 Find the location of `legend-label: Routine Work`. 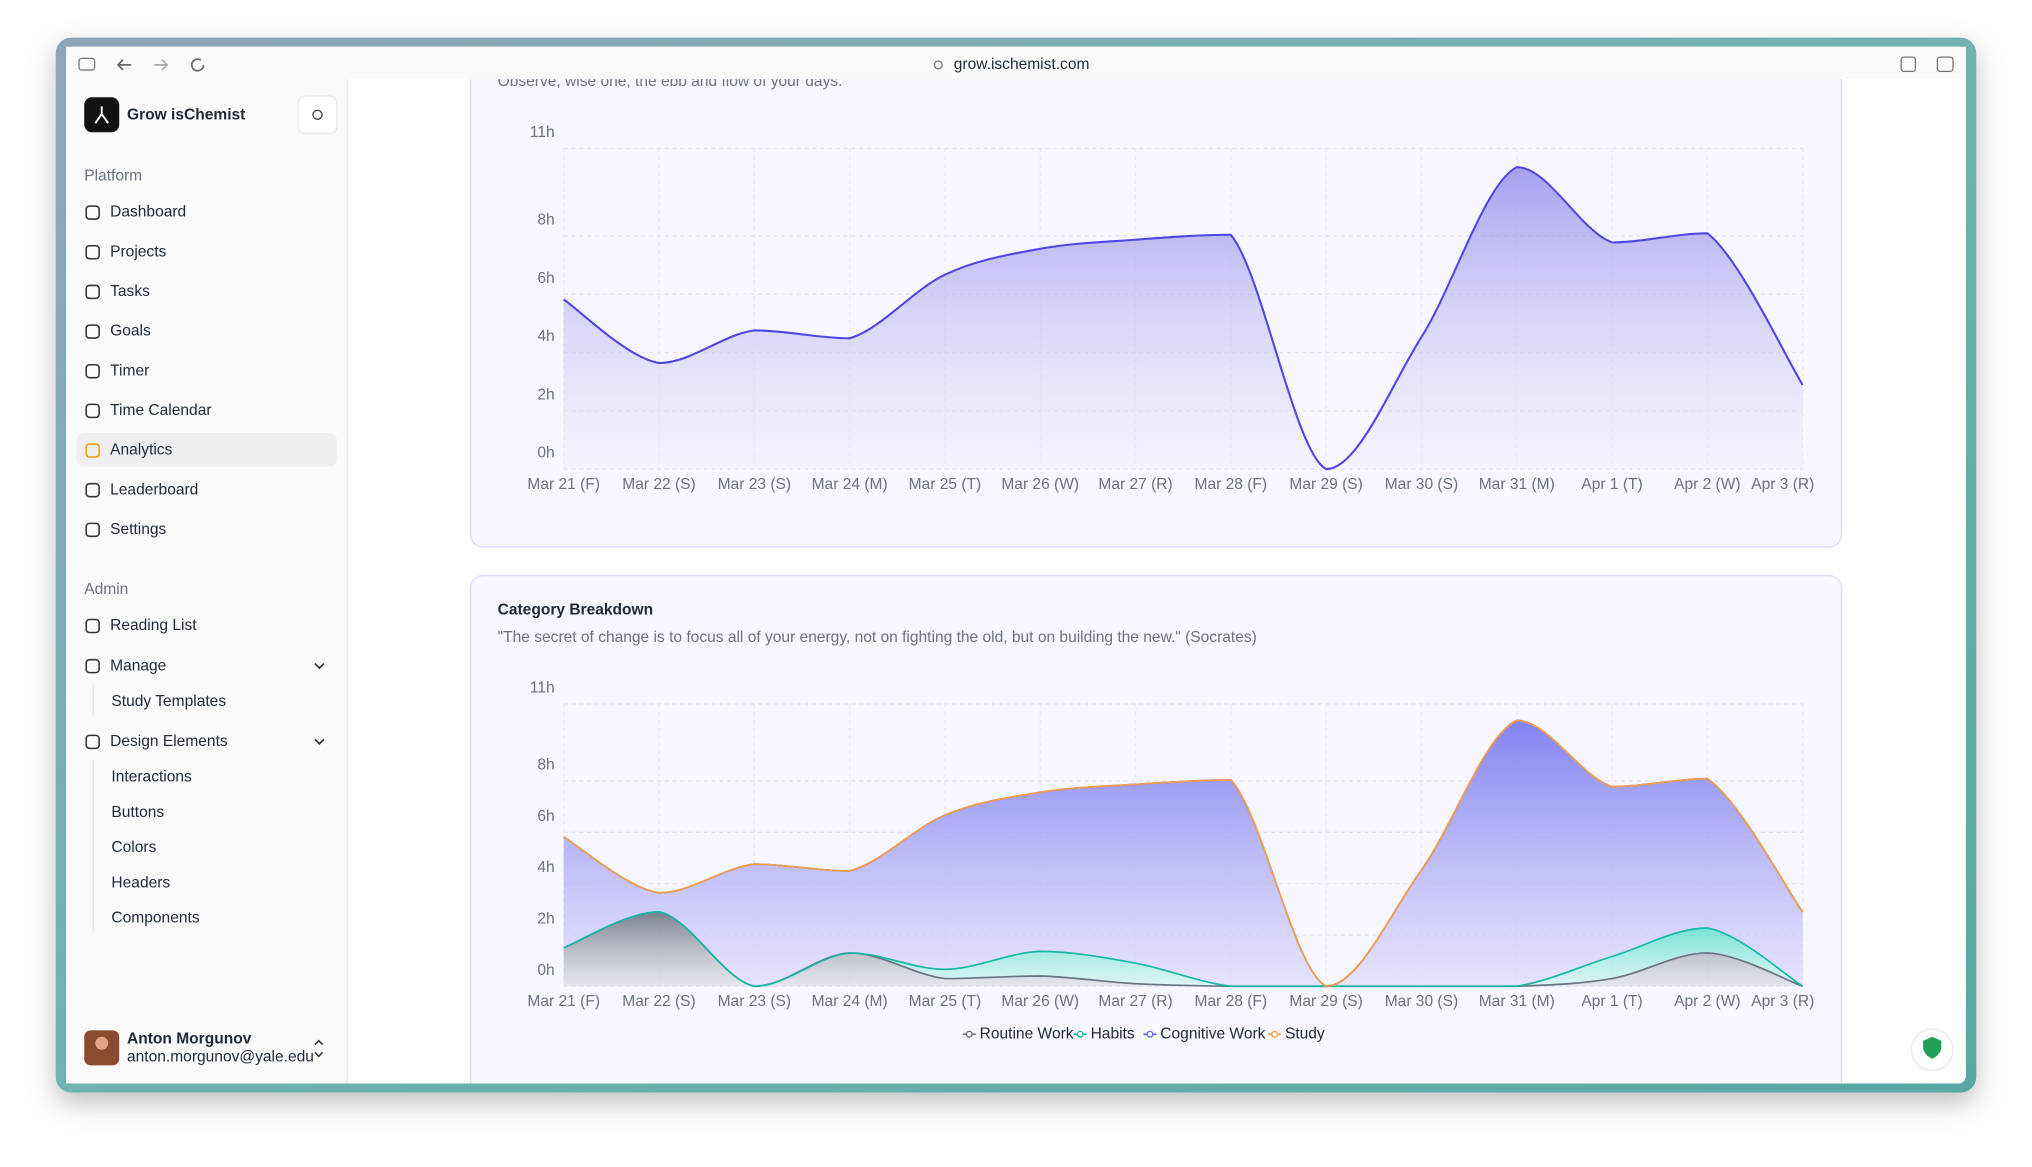

legend-label: Routine Work is located at coordinates (1027, 1033).